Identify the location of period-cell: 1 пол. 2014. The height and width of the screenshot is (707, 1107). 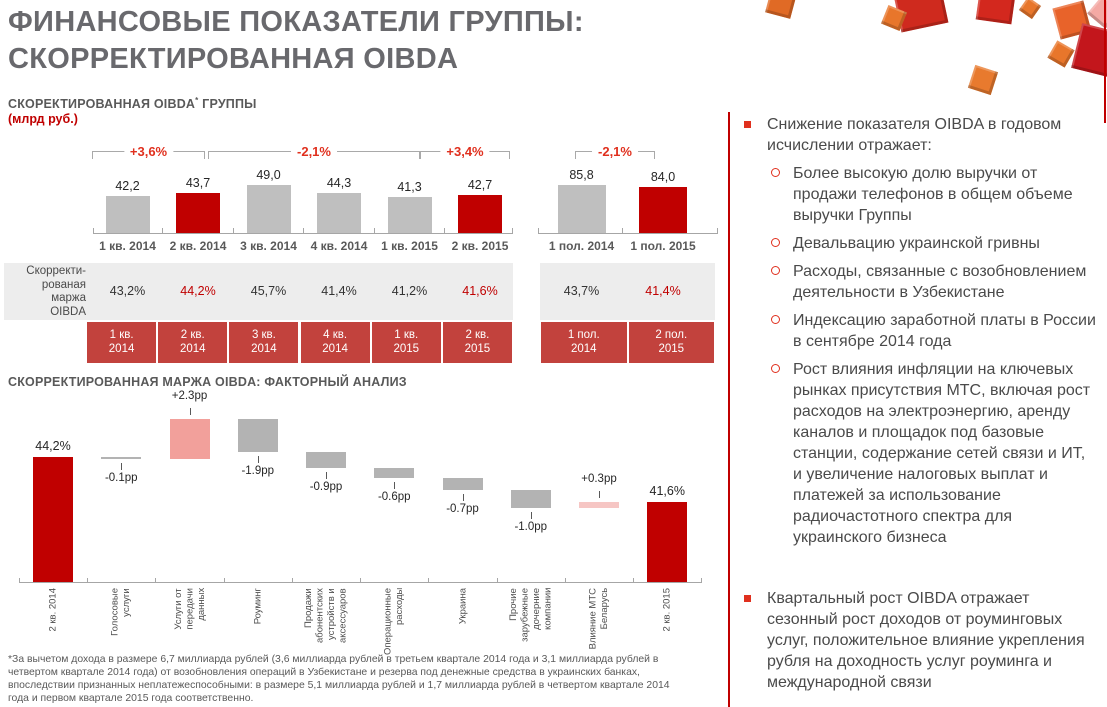
(584, 342).